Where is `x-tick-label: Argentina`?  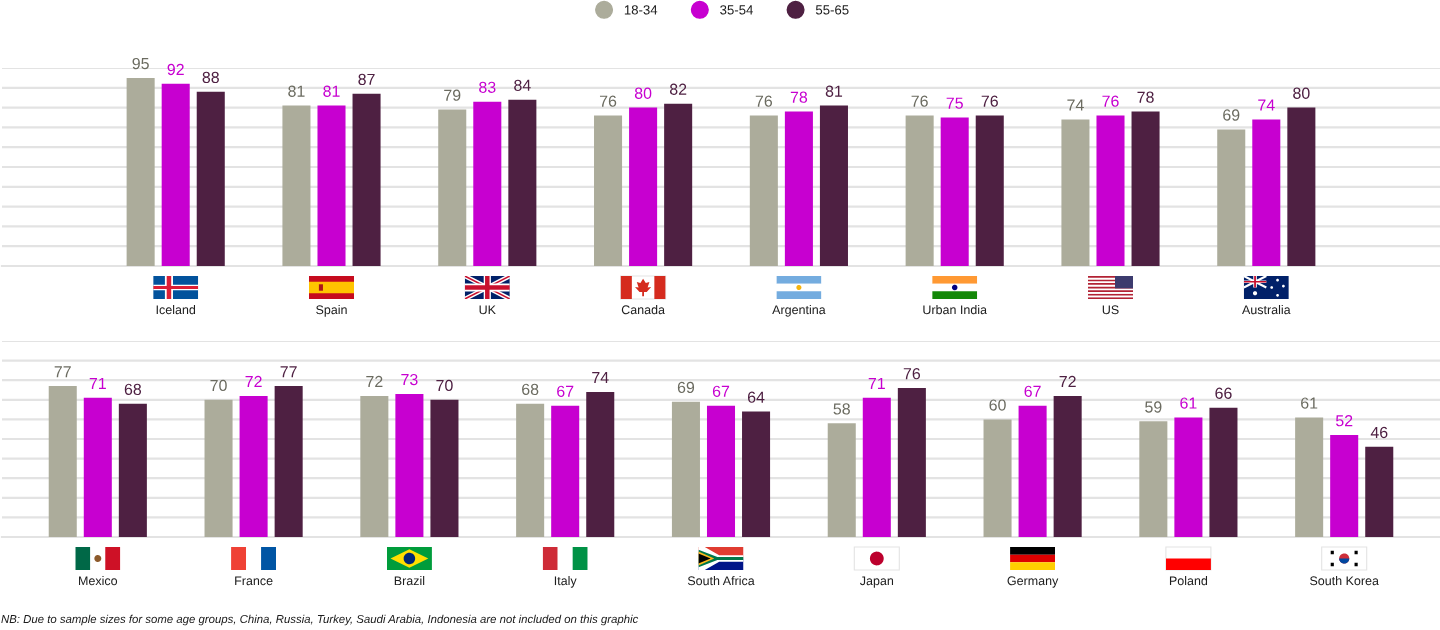 x-tick-label: Argentina is located at coordinates (799, 311).